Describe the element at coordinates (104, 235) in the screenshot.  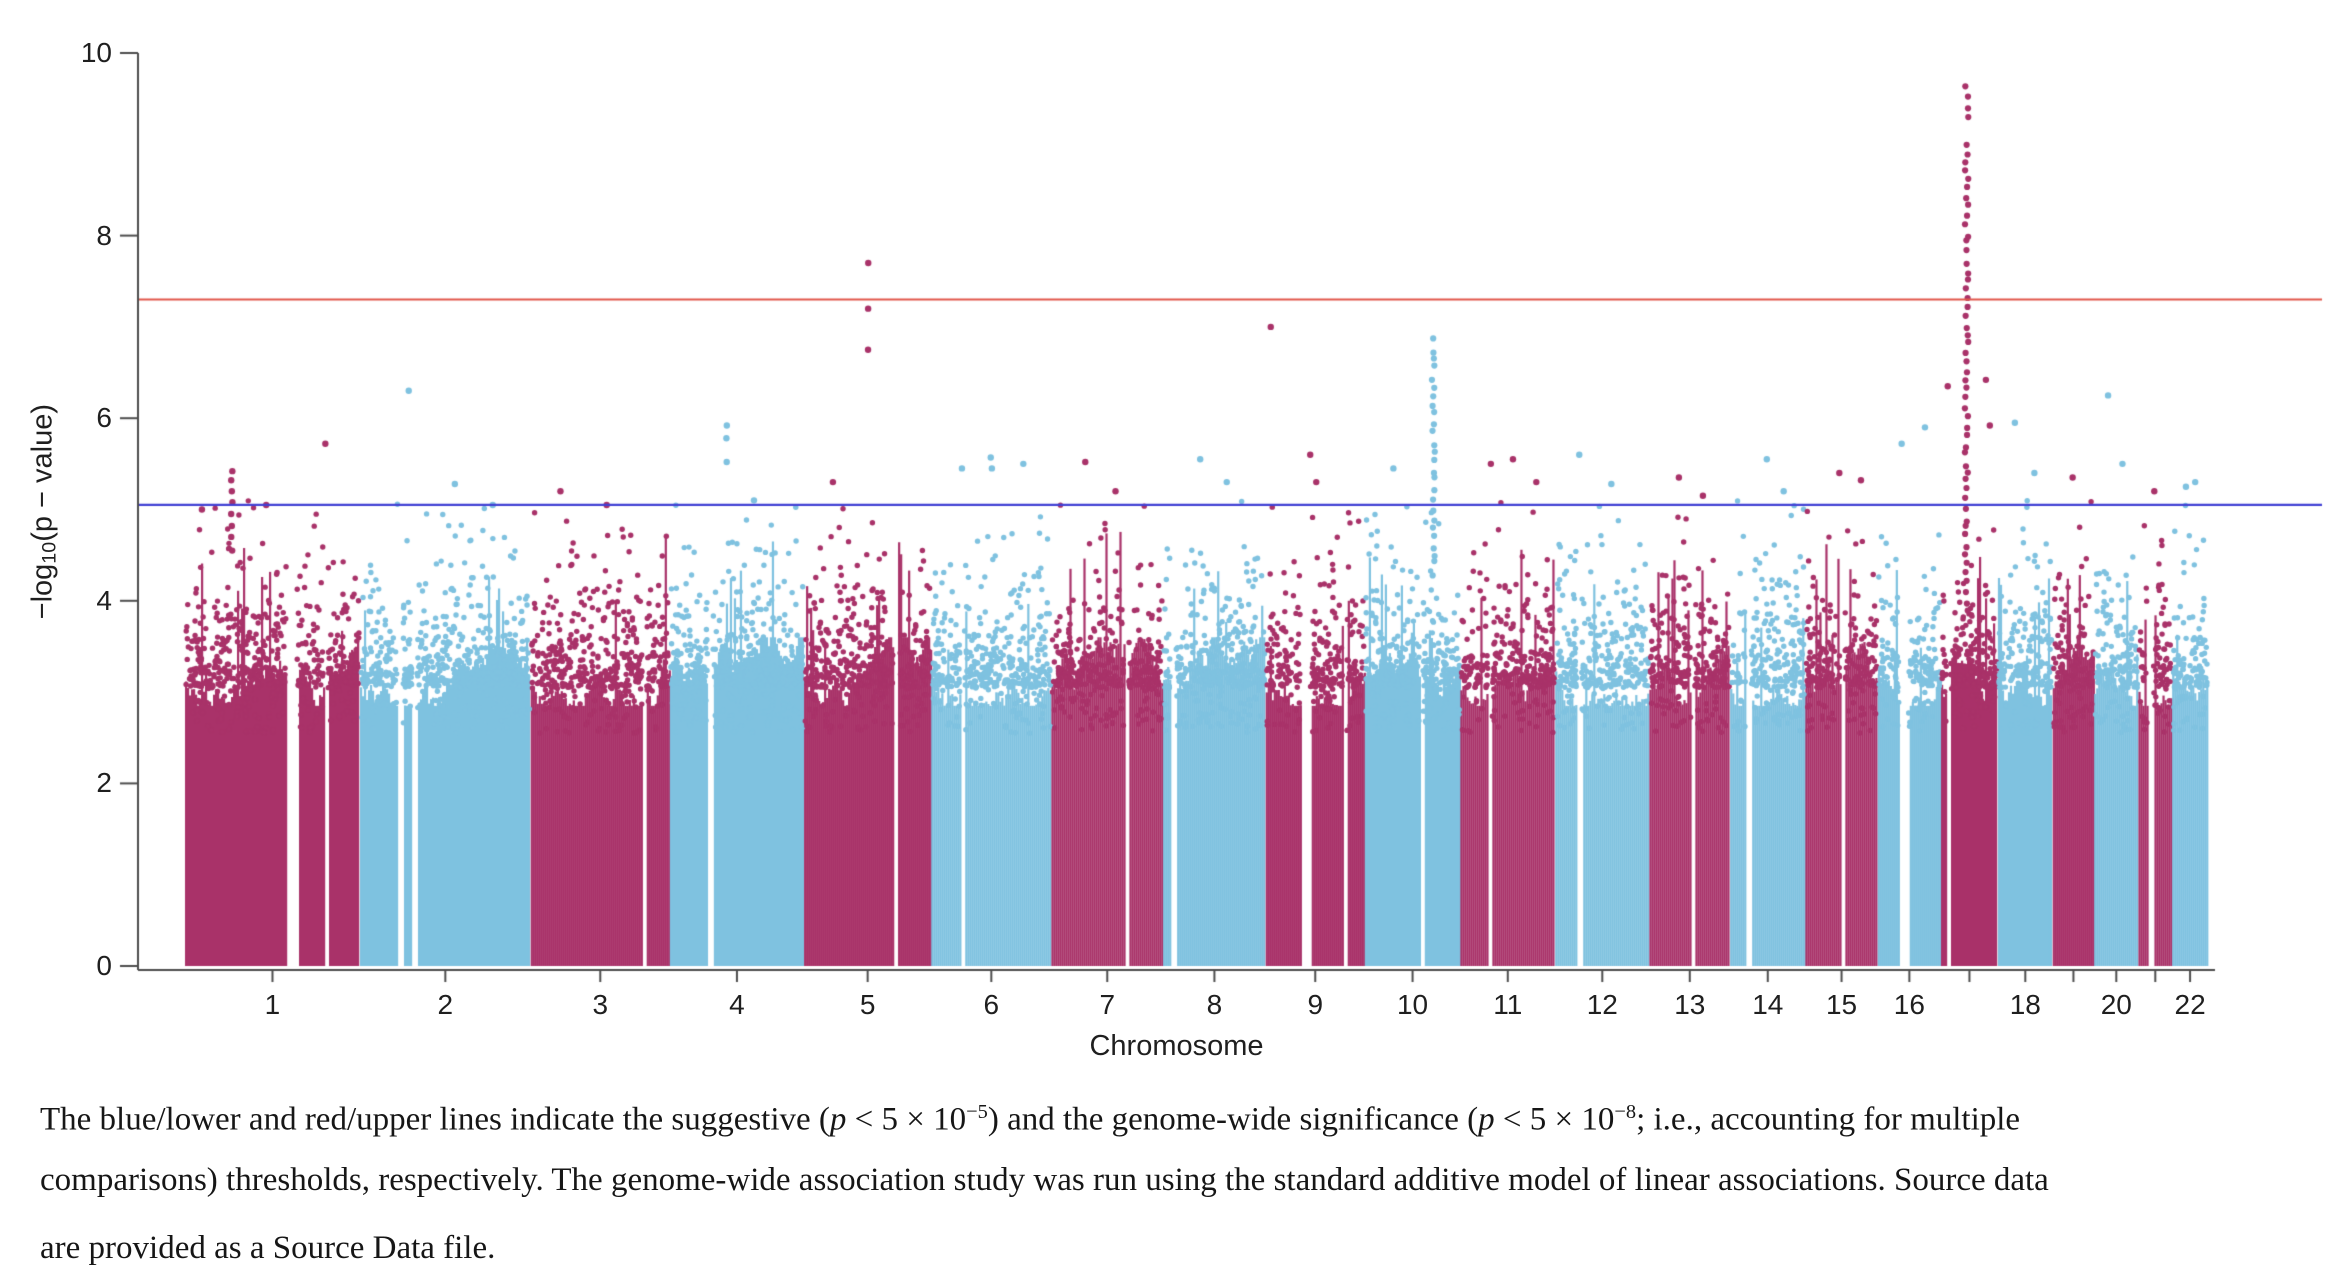
I see `y-tick-label-8: 8` at that location.